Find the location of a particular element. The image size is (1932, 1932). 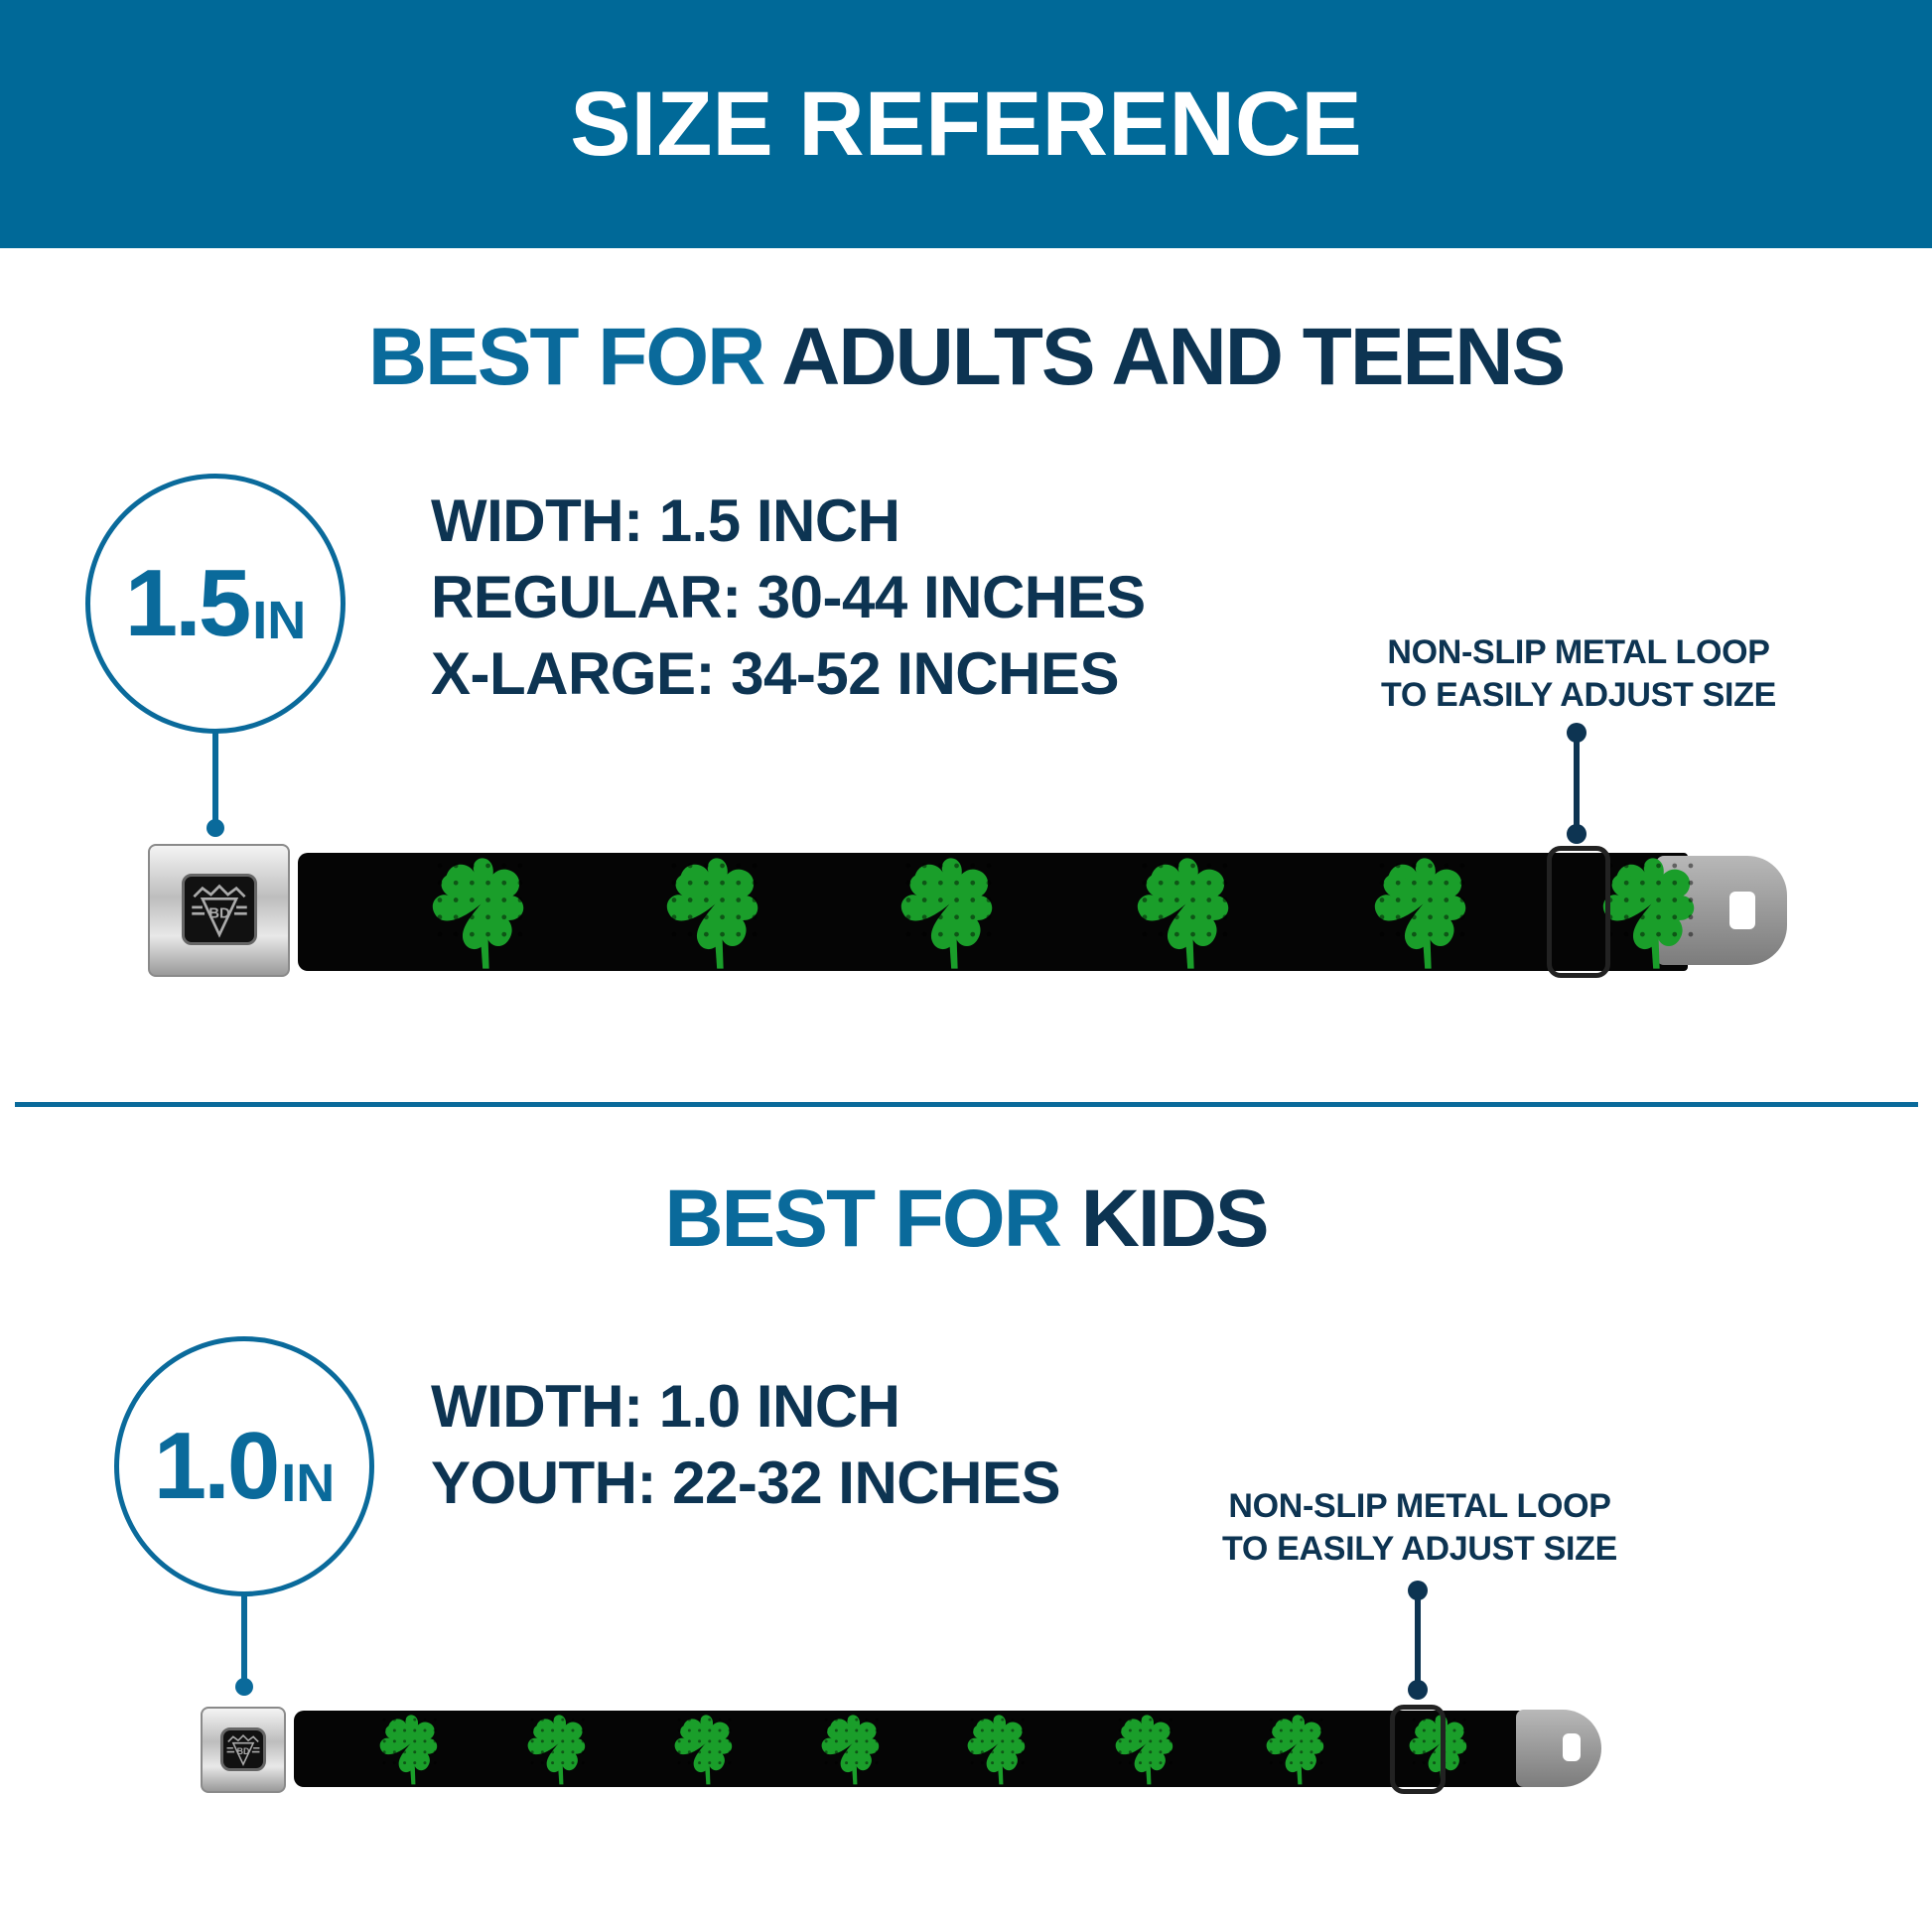

width-badge-adults: 1.5 IN is located at coordinates (215, 604).